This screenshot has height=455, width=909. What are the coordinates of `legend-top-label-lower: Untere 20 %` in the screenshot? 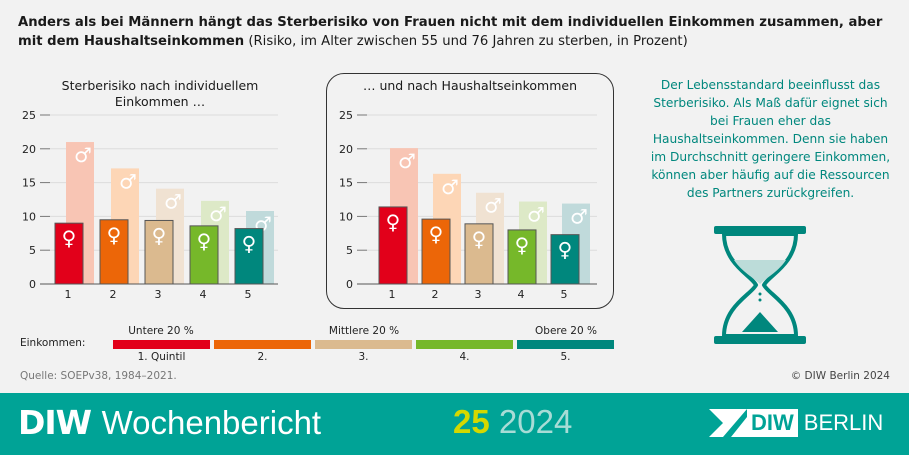 It's located at (161, 331).